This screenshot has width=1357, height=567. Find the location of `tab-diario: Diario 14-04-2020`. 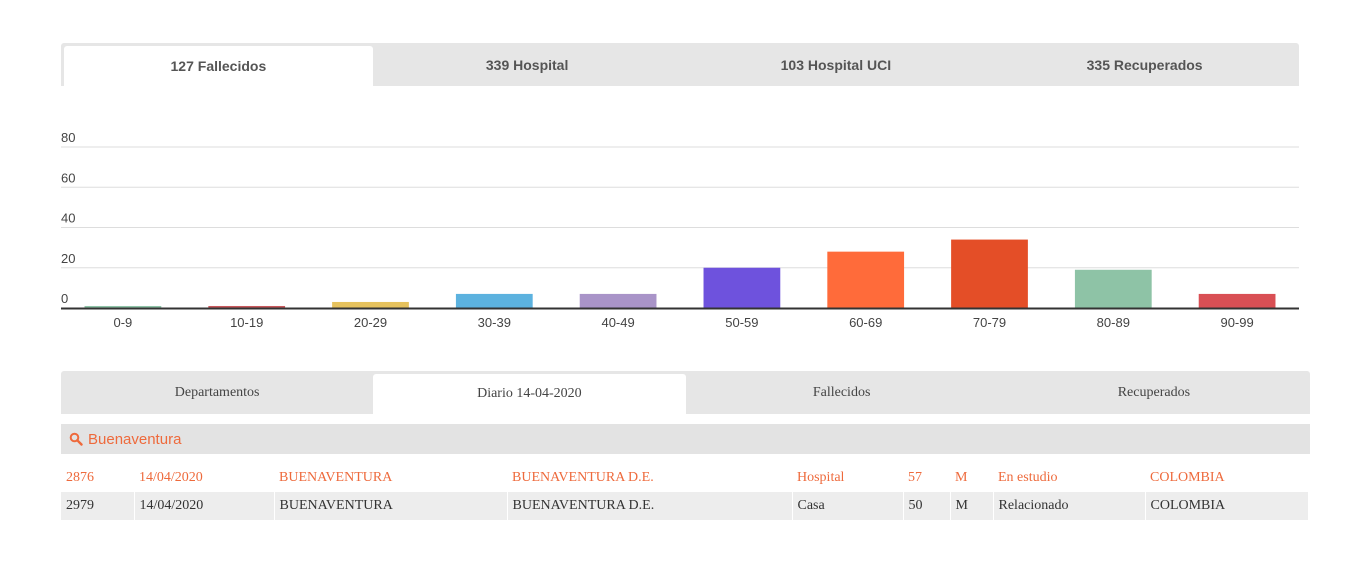

tab-diario: Diario 14-04-2020 is located at coordinates (529, 394).